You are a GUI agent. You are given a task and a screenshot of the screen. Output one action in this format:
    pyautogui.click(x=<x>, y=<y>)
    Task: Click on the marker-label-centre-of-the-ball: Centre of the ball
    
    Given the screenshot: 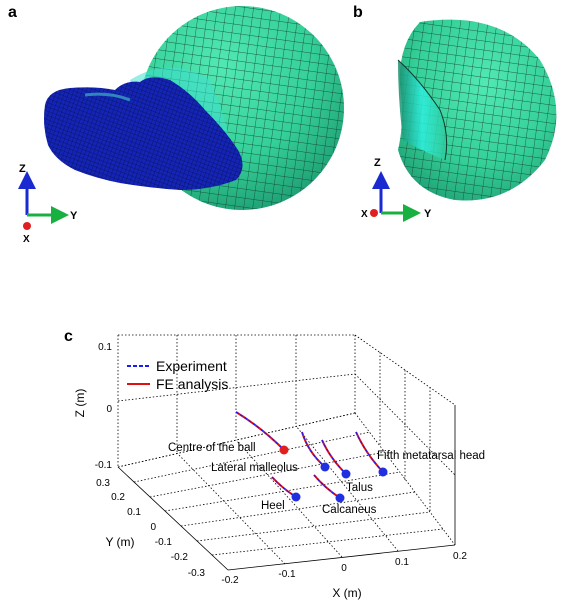 What is the action you would take?
    pyautogui.click(x=212, y=448)
    